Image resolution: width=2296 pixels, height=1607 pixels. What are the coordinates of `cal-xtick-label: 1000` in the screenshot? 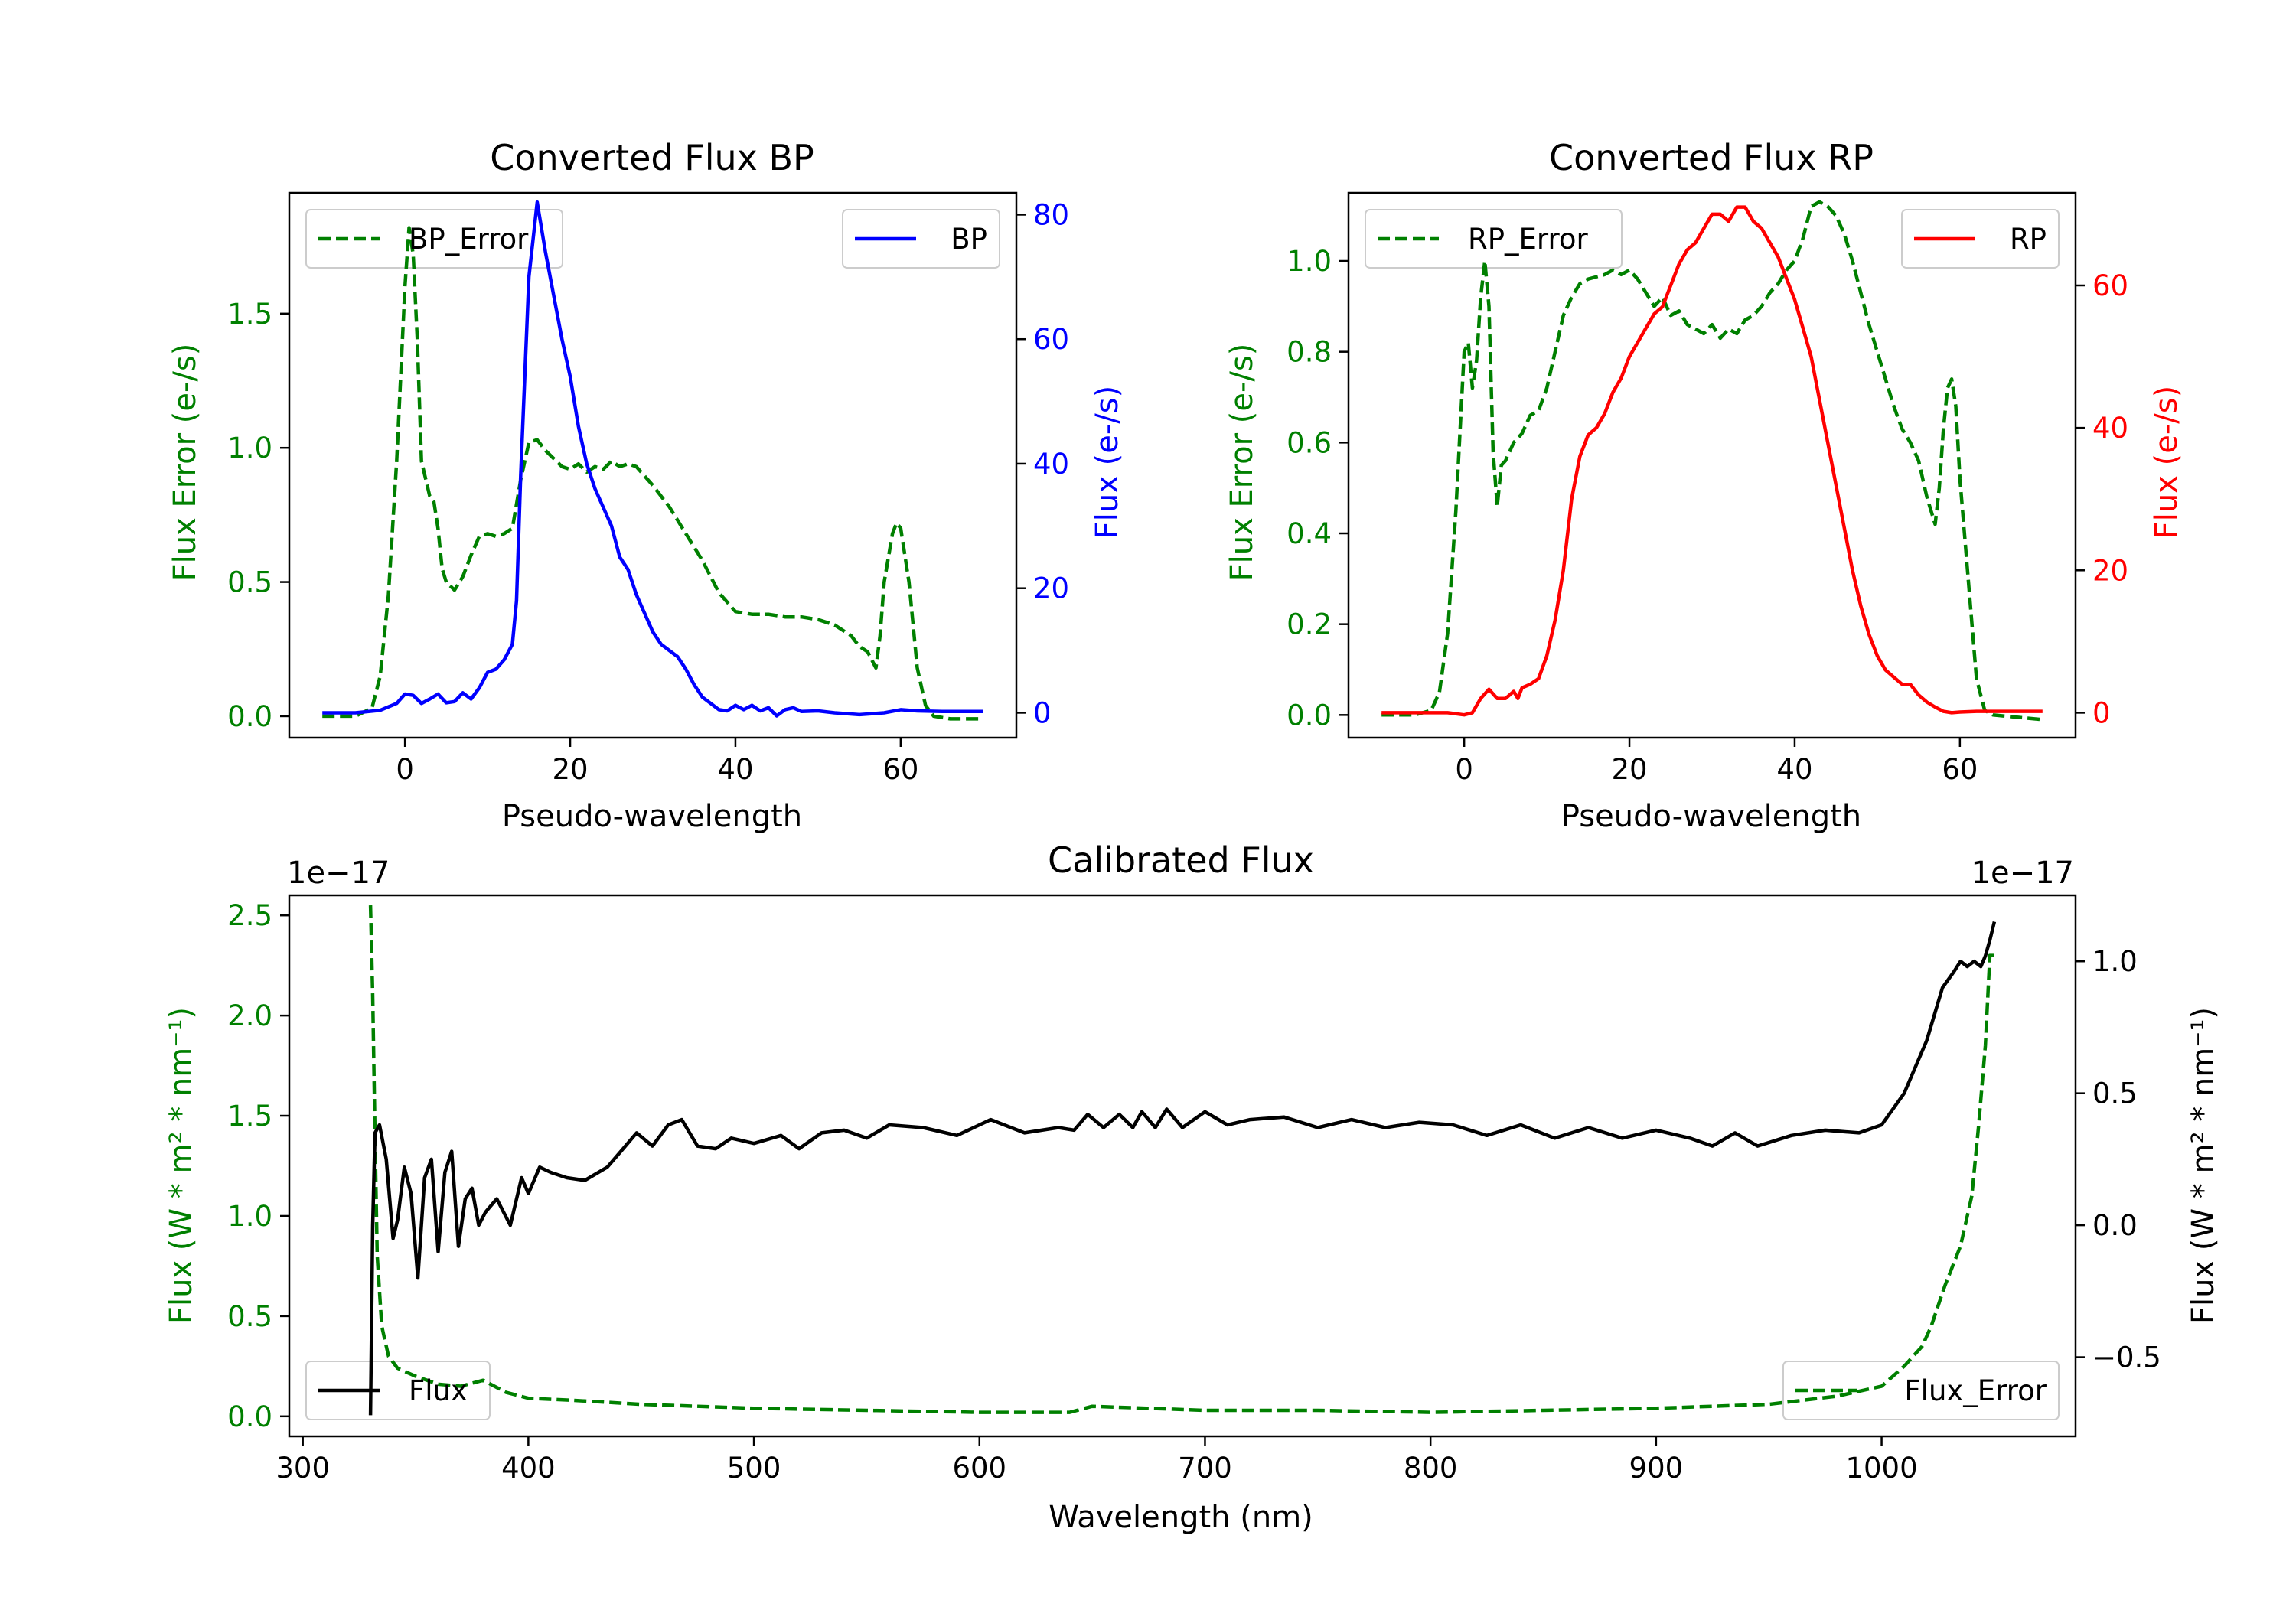 It's located at (1881, 1468).